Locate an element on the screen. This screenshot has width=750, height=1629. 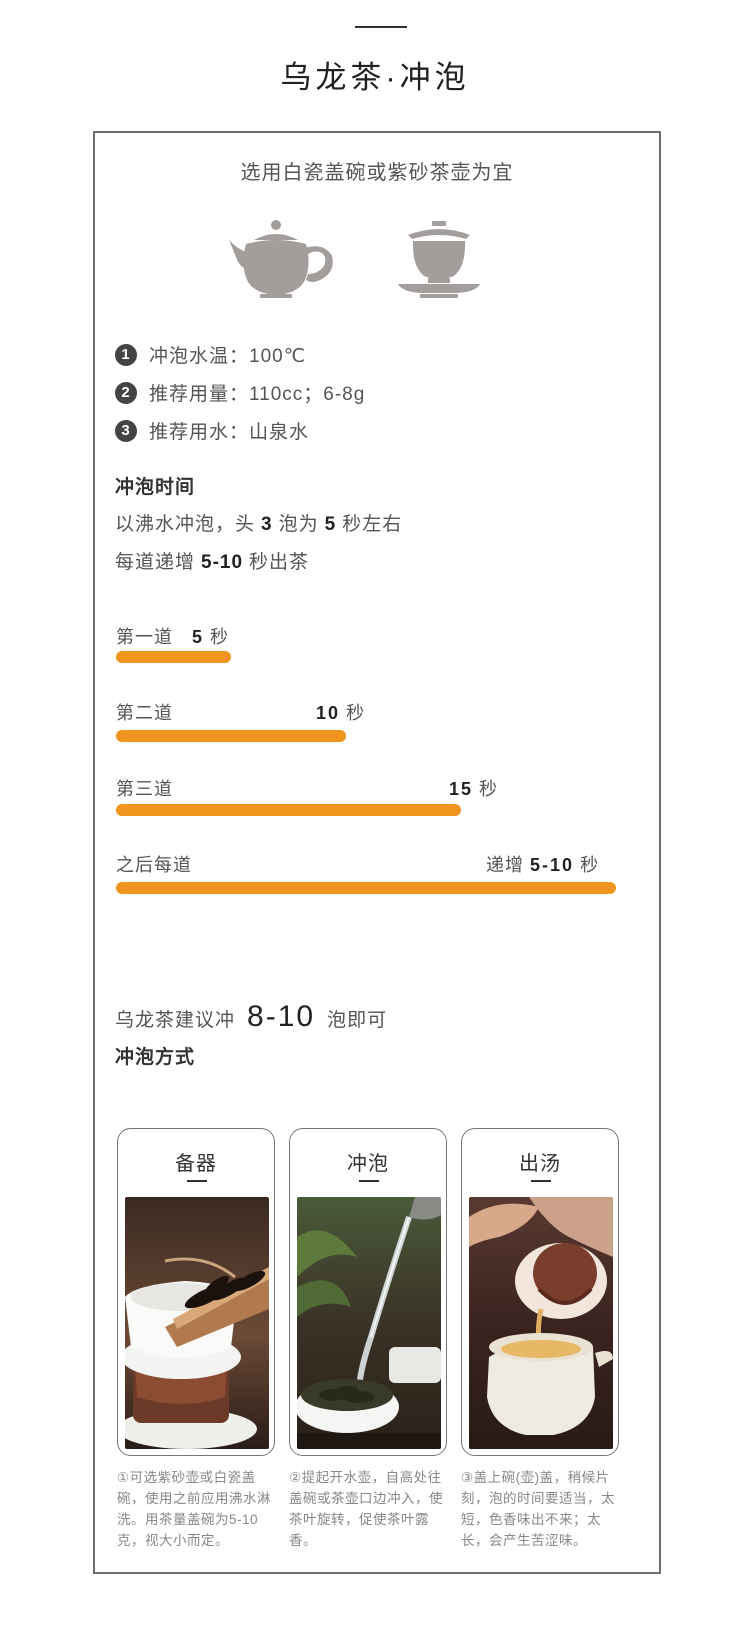
param-dosage: 2 推荐用量：110cc；6-8g is located at coordinates (240, 392).